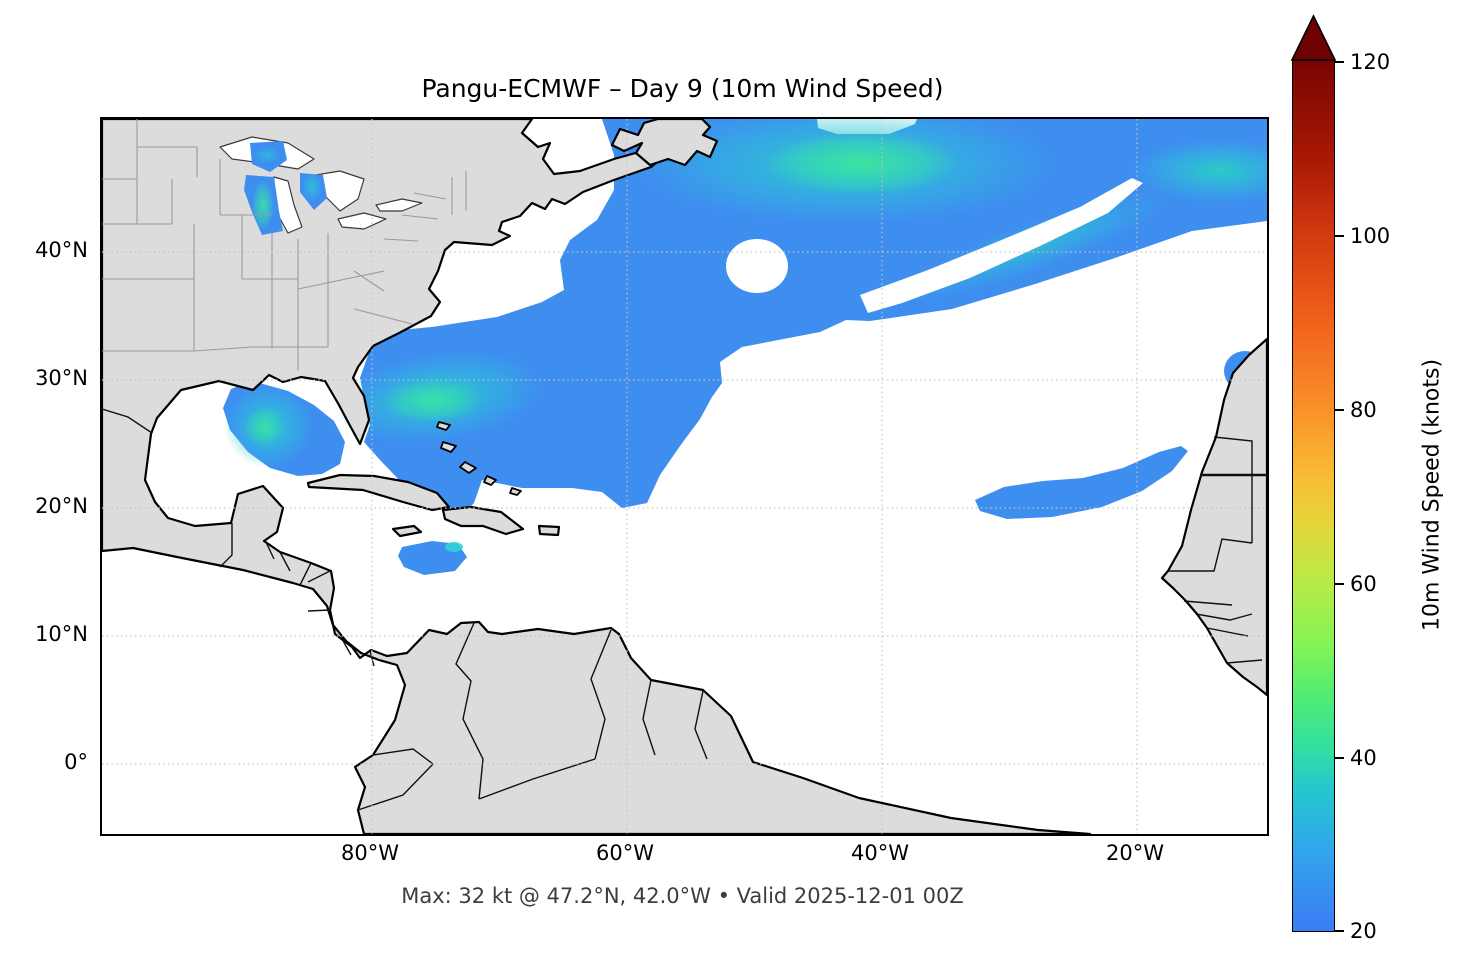 The image size is (1466, 969). Describe the element at coordinates (454, 547) in the screenshot. I see `wind-core-hispaniola-cyan` at that location.